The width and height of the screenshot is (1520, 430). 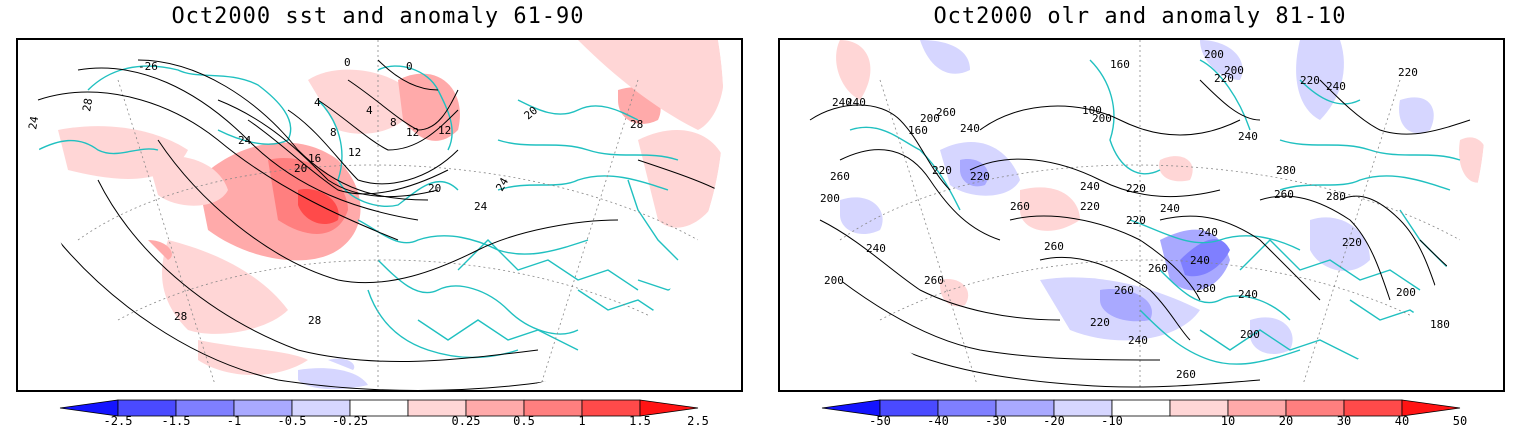 What do you see at coordinates (1228, 421) in the screenshot?
I see `olr-colorbar-tick-label: 10` at bounding box center [1228, 421].